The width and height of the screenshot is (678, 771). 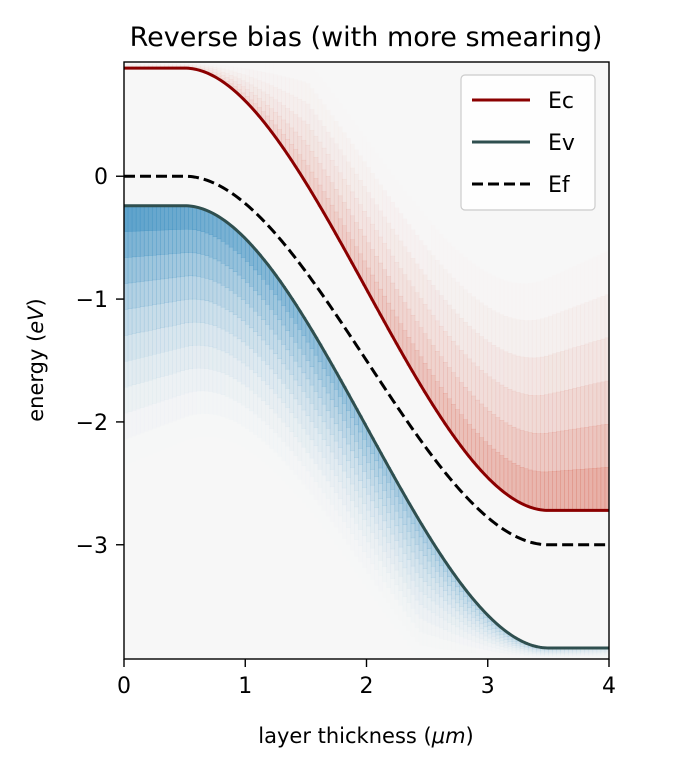 What do you see at coordinates (561, 101) in the screenshot?
I see `legend-label-ec: Ec` at bounding box center [561, 101].